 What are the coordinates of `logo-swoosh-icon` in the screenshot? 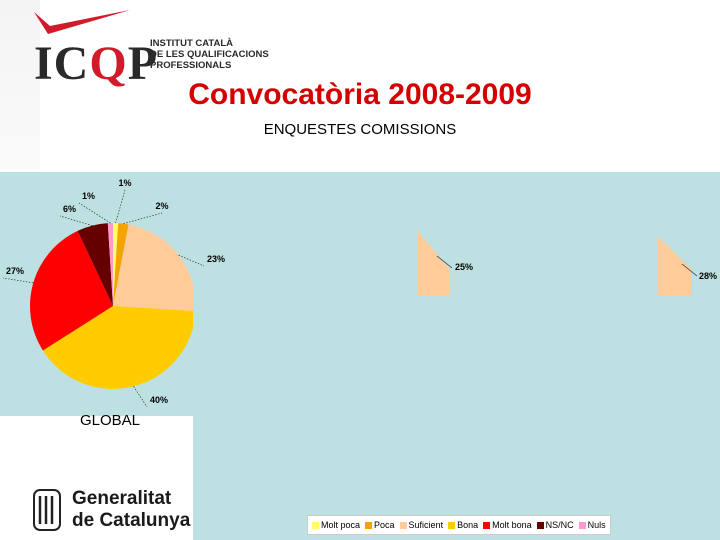 It's located at (82, 22).